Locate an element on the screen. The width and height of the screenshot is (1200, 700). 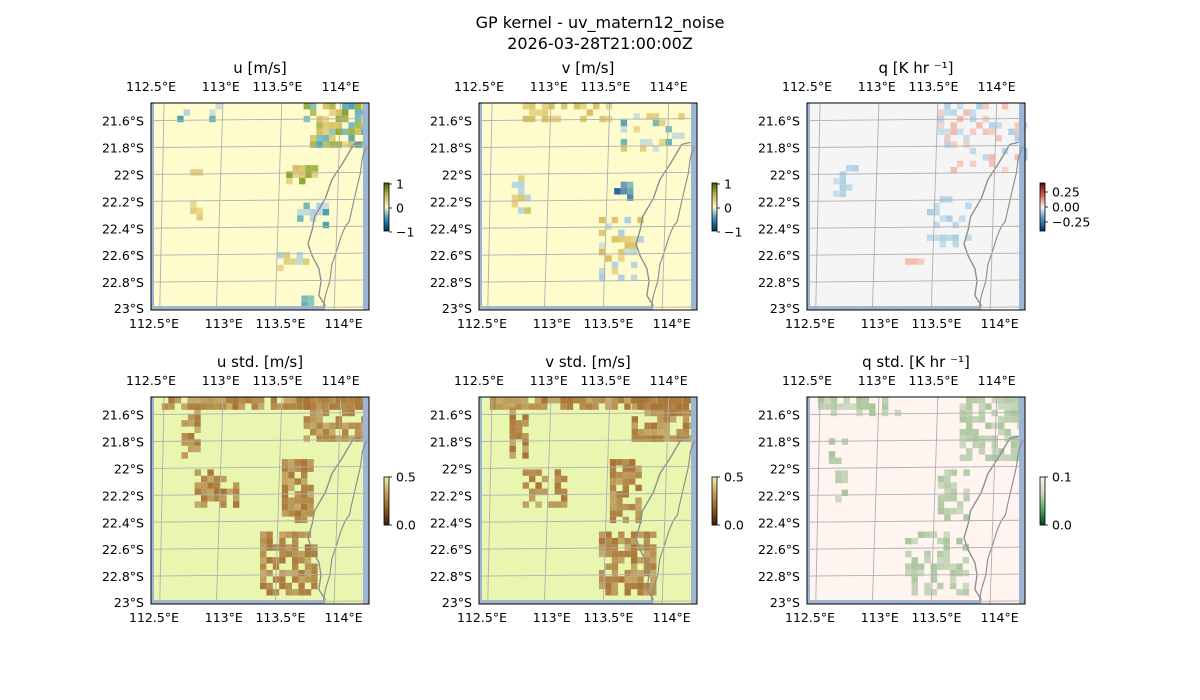
y-tick-label: 22.6°S is located at coordinates (451, 255).